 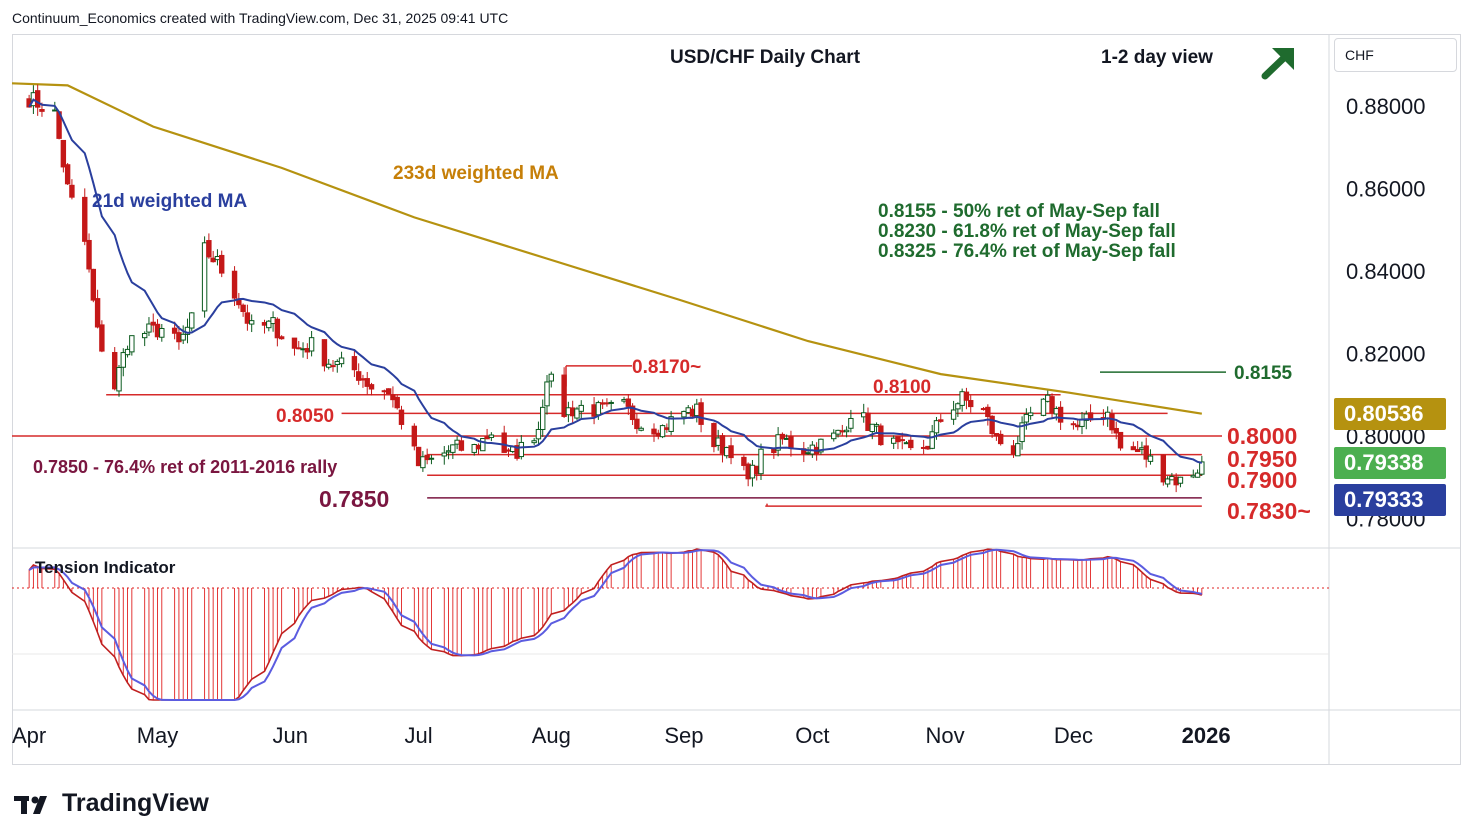 What do you see at coordinates (170, 201) in the screenshot?
I see `ma21-label: 21d weighted MA` at bounding box center [170, 201].